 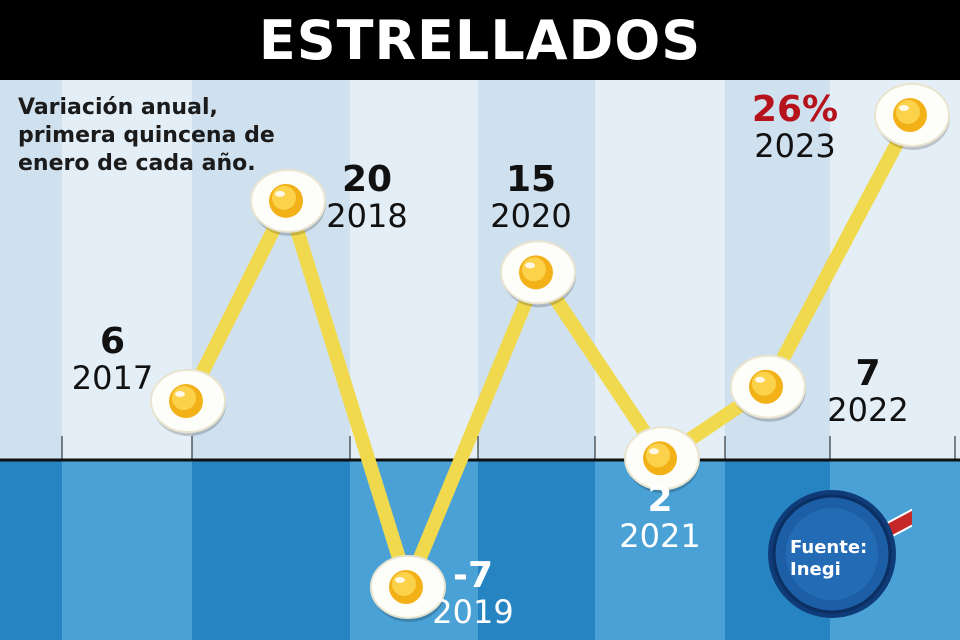 I want to click on data-label-year: 2019, so click(x=473, y=612).